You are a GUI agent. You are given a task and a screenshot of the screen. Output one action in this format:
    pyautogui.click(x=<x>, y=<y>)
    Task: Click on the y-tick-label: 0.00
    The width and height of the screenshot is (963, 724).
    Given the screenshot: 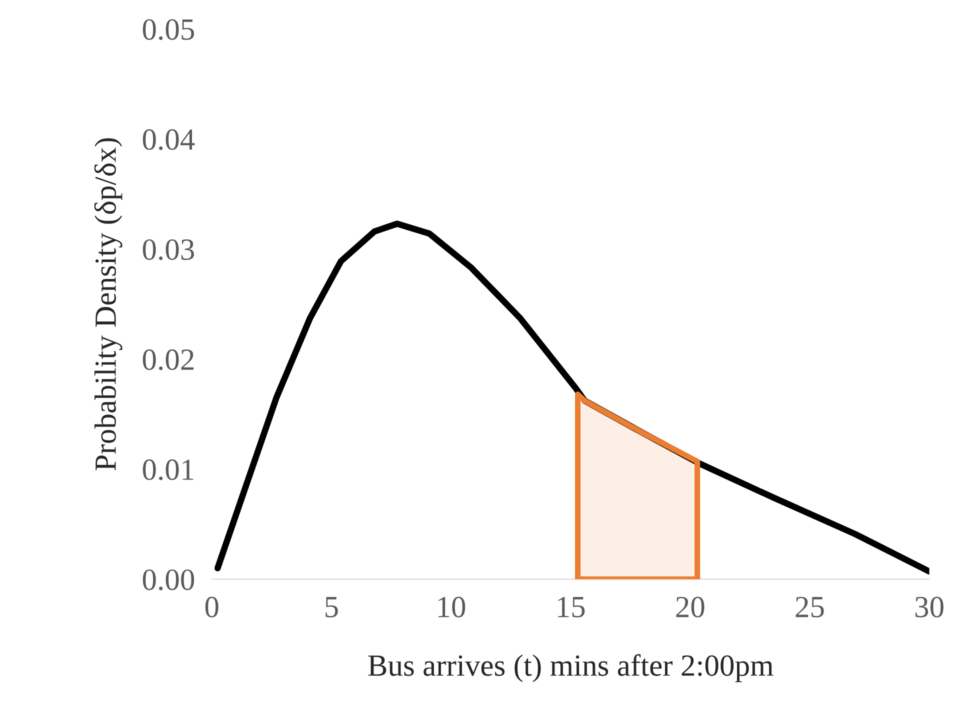 What is the action you would take?
    pyautogui.click(x=168, y=579)
    